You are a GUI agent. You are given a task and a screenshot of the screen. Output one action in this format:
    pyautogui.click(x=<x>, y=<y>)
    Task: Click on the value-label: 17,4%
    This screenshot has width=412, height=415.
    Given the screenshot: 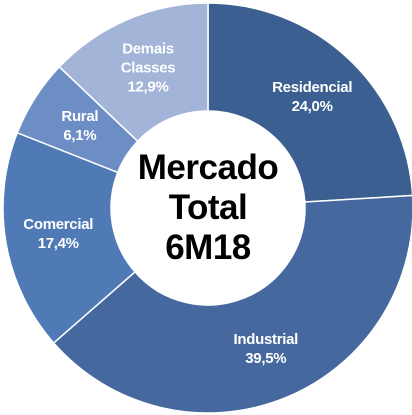 What is the action you would take?
    pyautogui.click(x=58, y=243)
    